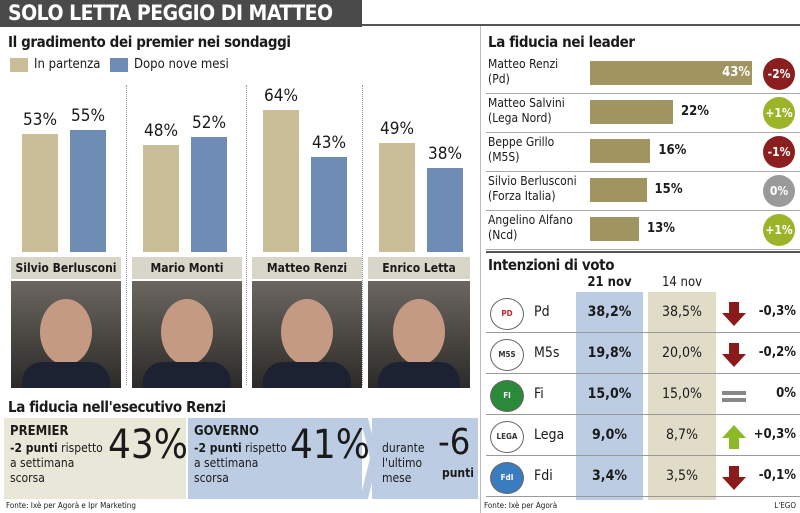 The width and height of the screenshot is (800, 513). What do you see at coordinates (779, 191) in the screenshot?
I see `change-badge: 0%` at bounding box center [779, 191].